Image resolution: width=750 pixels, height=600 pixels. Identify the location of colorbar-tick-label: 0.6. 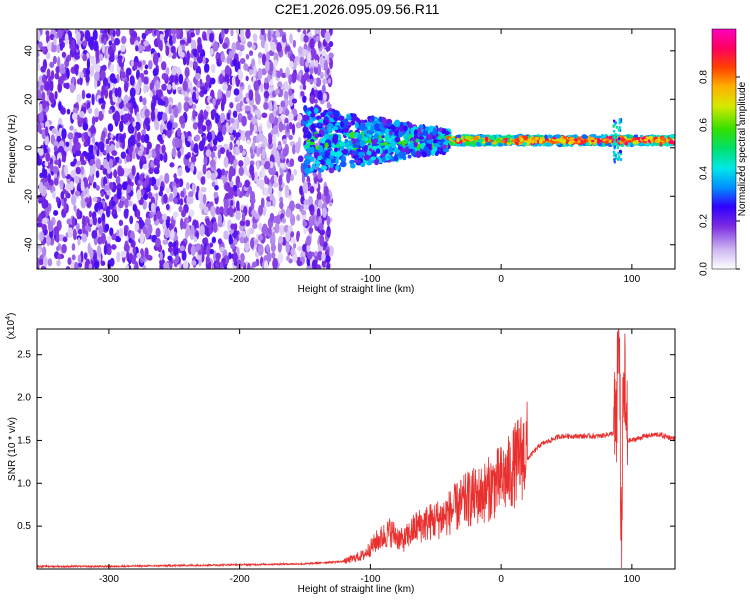
(704, 125).